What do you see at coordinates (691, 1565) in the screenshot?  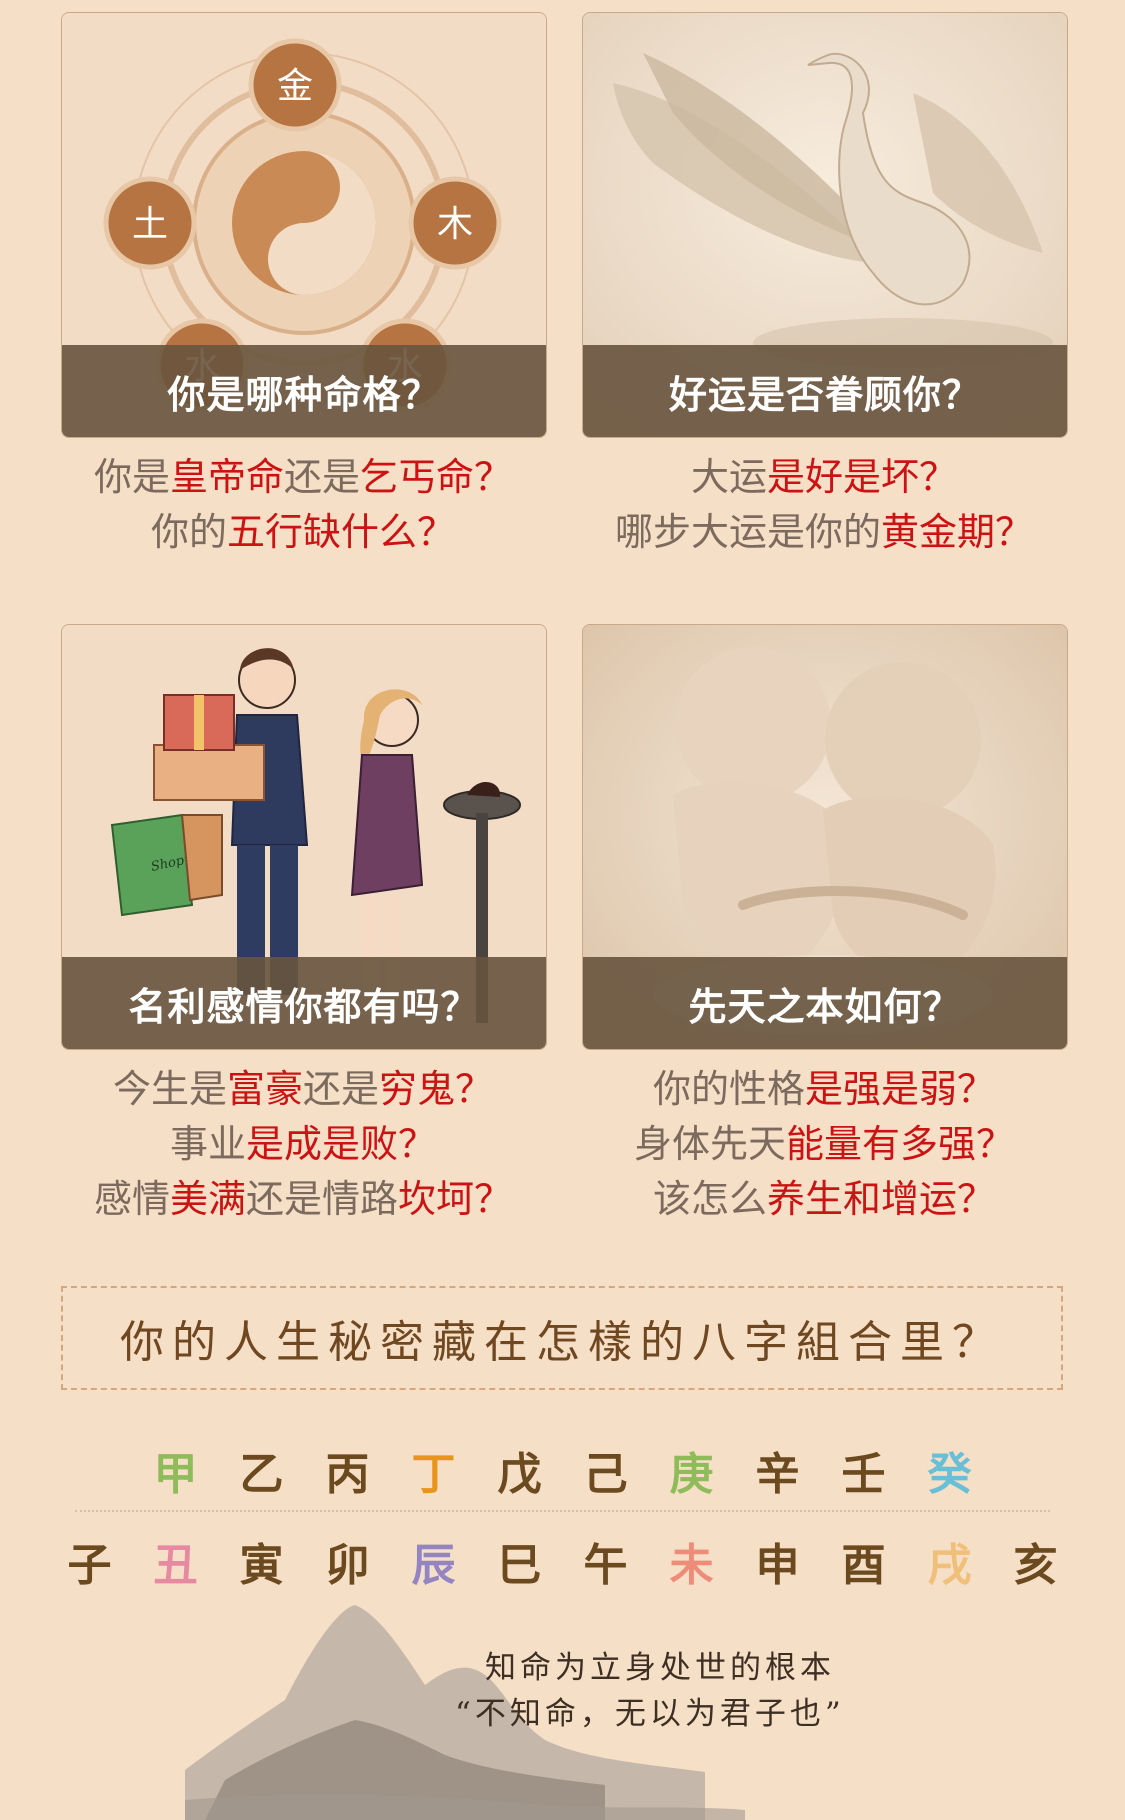 I see `earthly-branch-char: 未` at bounding box center [691, 1565].